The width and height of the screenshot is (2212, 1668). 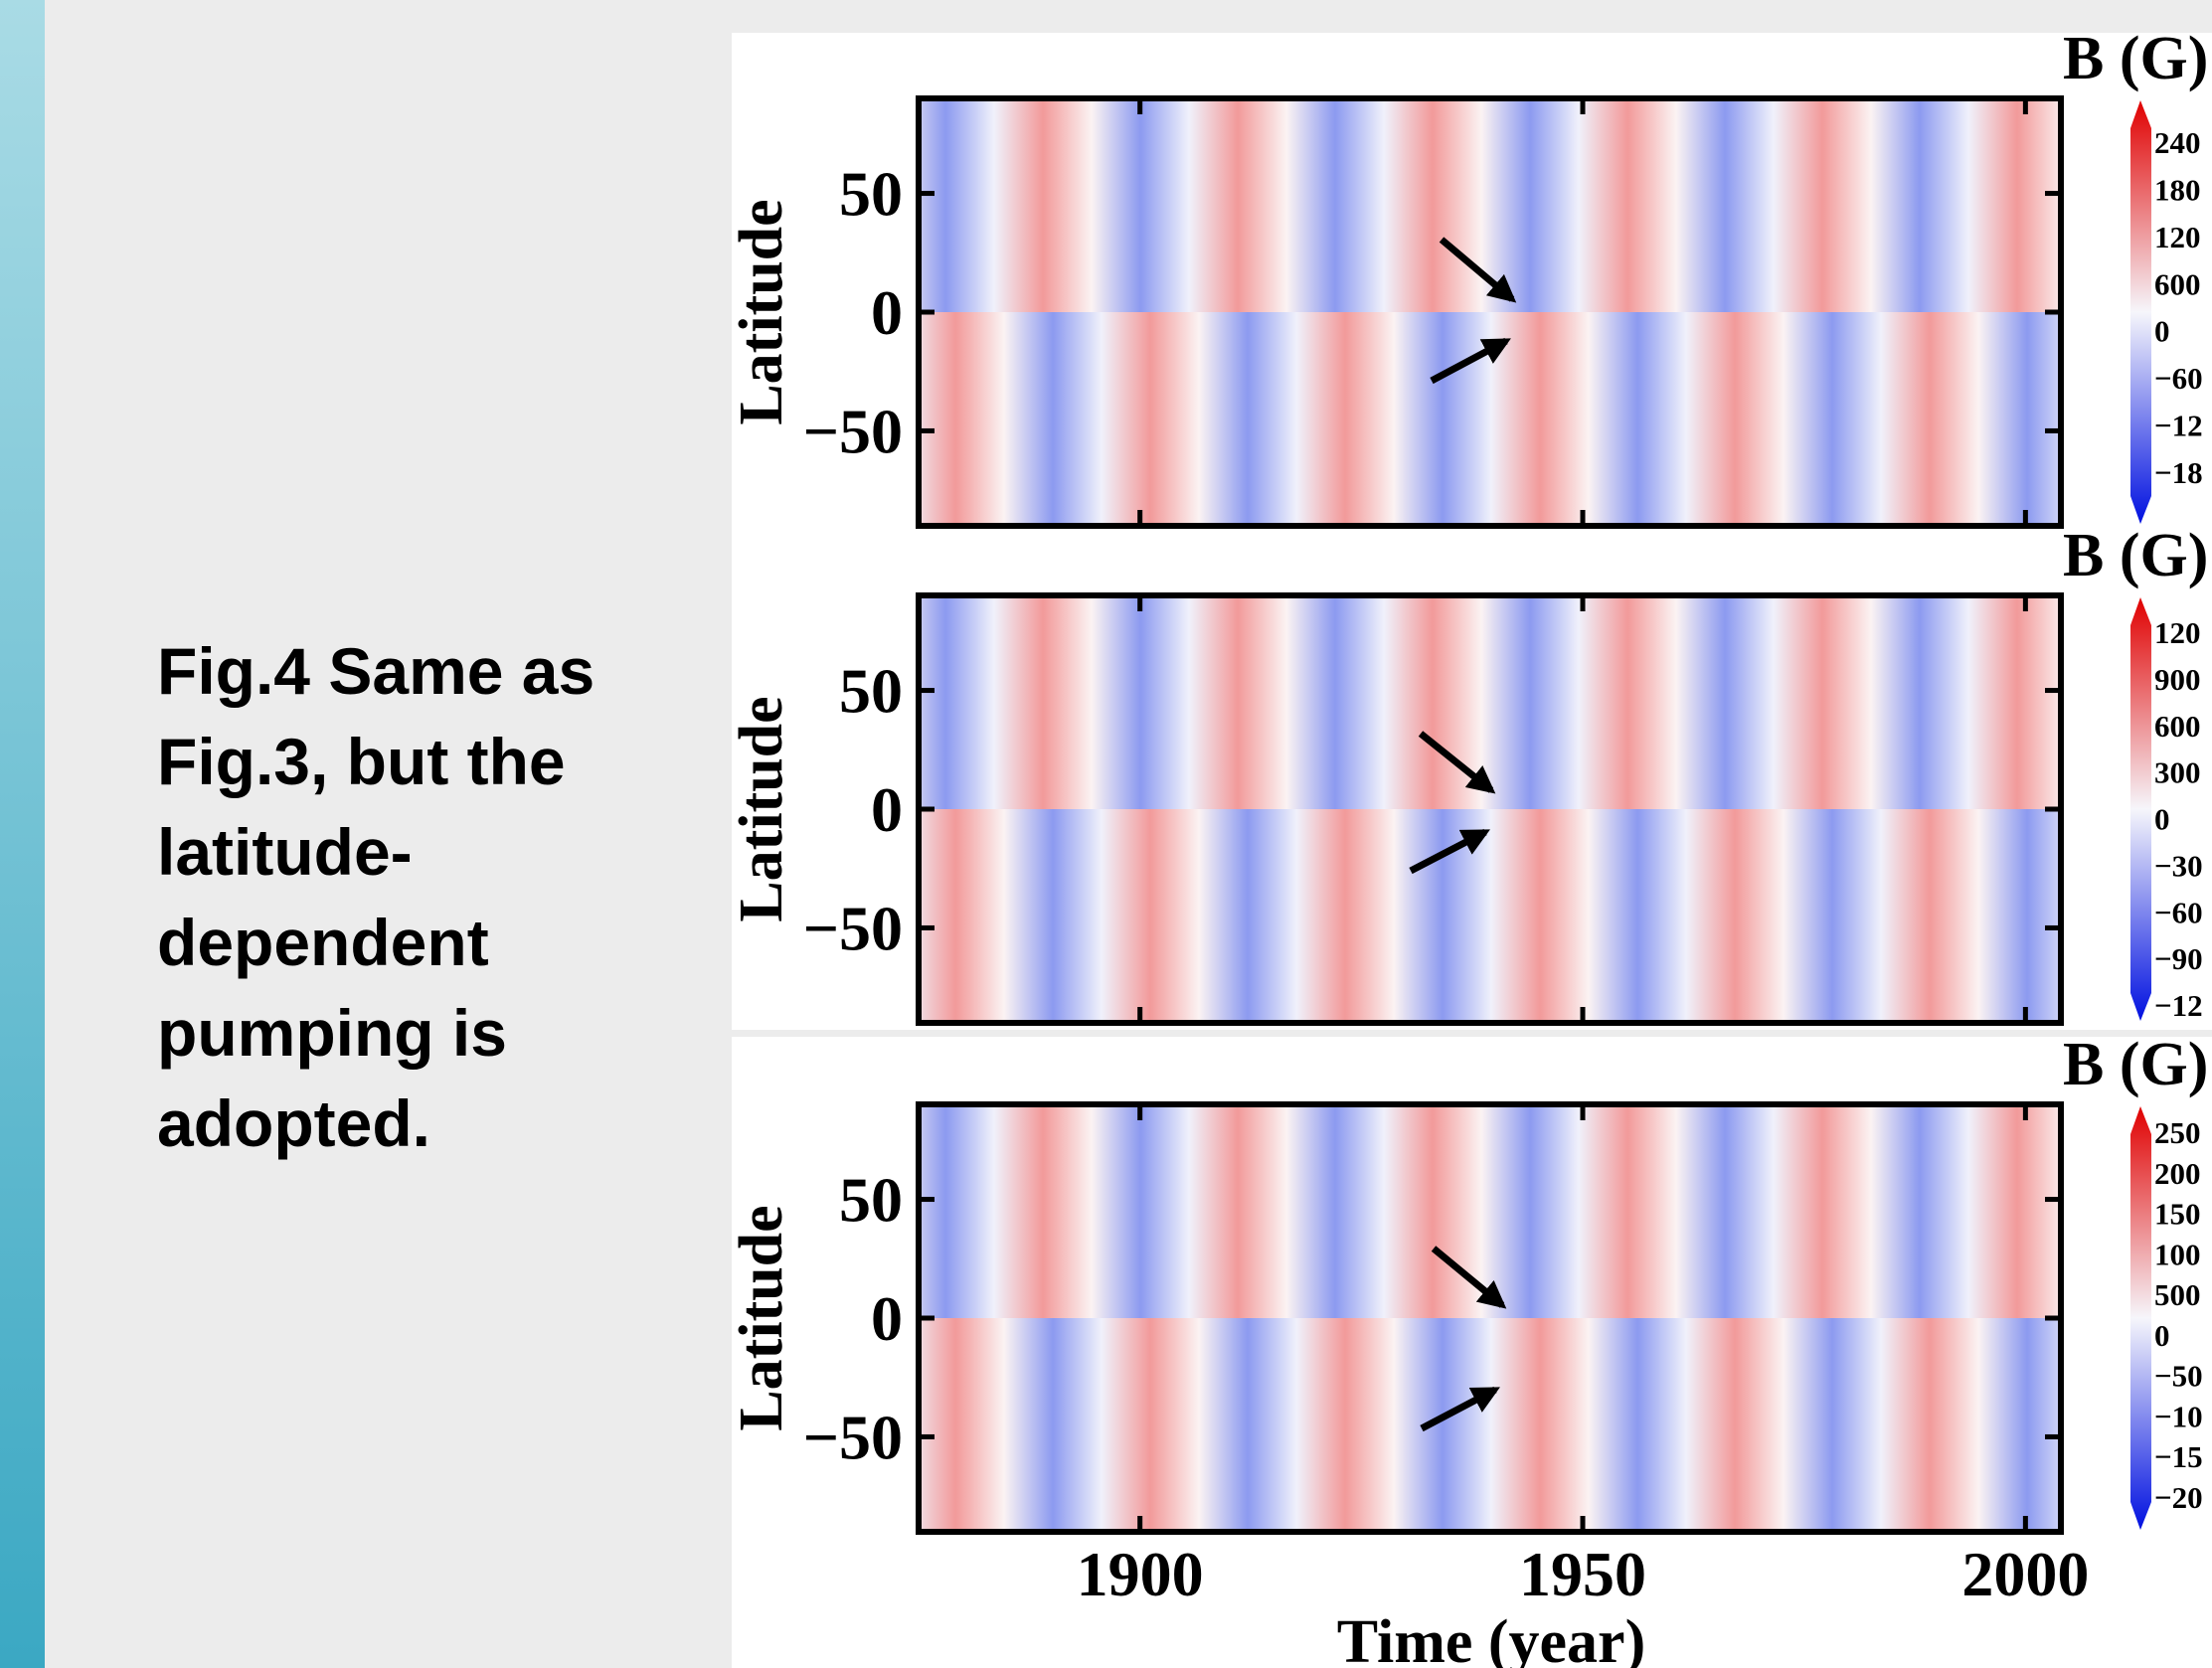 I want to click on colorbar-label: −90, so click(x=2178, y=958).